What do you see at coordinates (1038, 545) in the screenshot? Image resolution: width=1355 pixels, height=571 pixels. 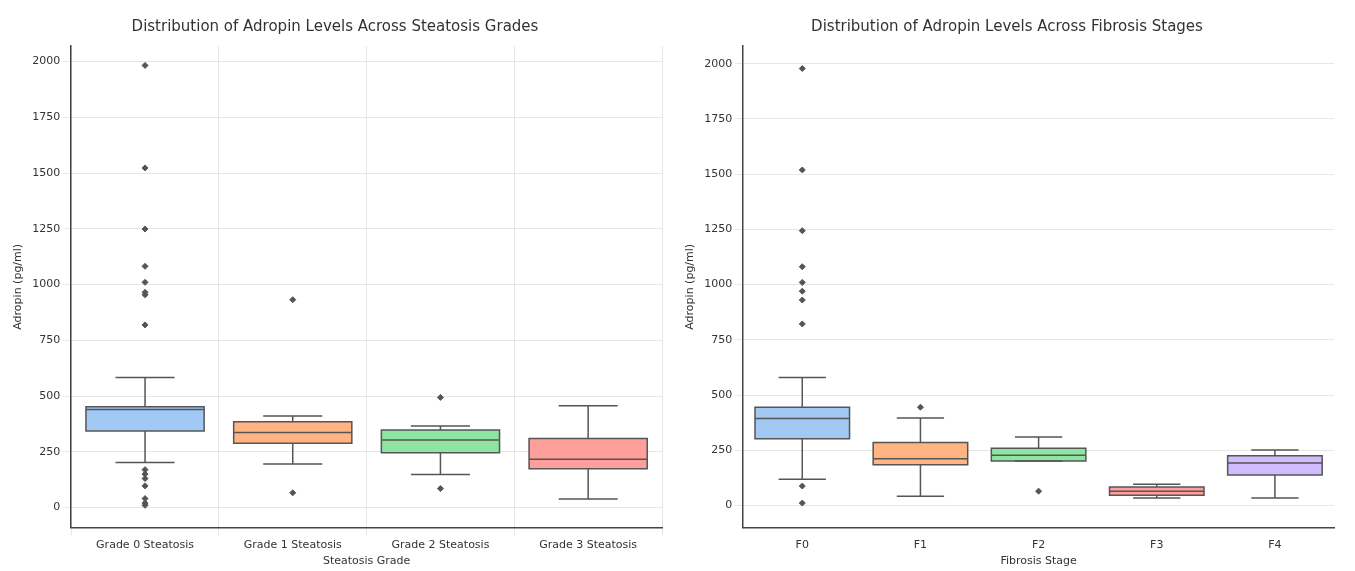 I see `x-tick-label: F2` at bounding box center [1038, 545].